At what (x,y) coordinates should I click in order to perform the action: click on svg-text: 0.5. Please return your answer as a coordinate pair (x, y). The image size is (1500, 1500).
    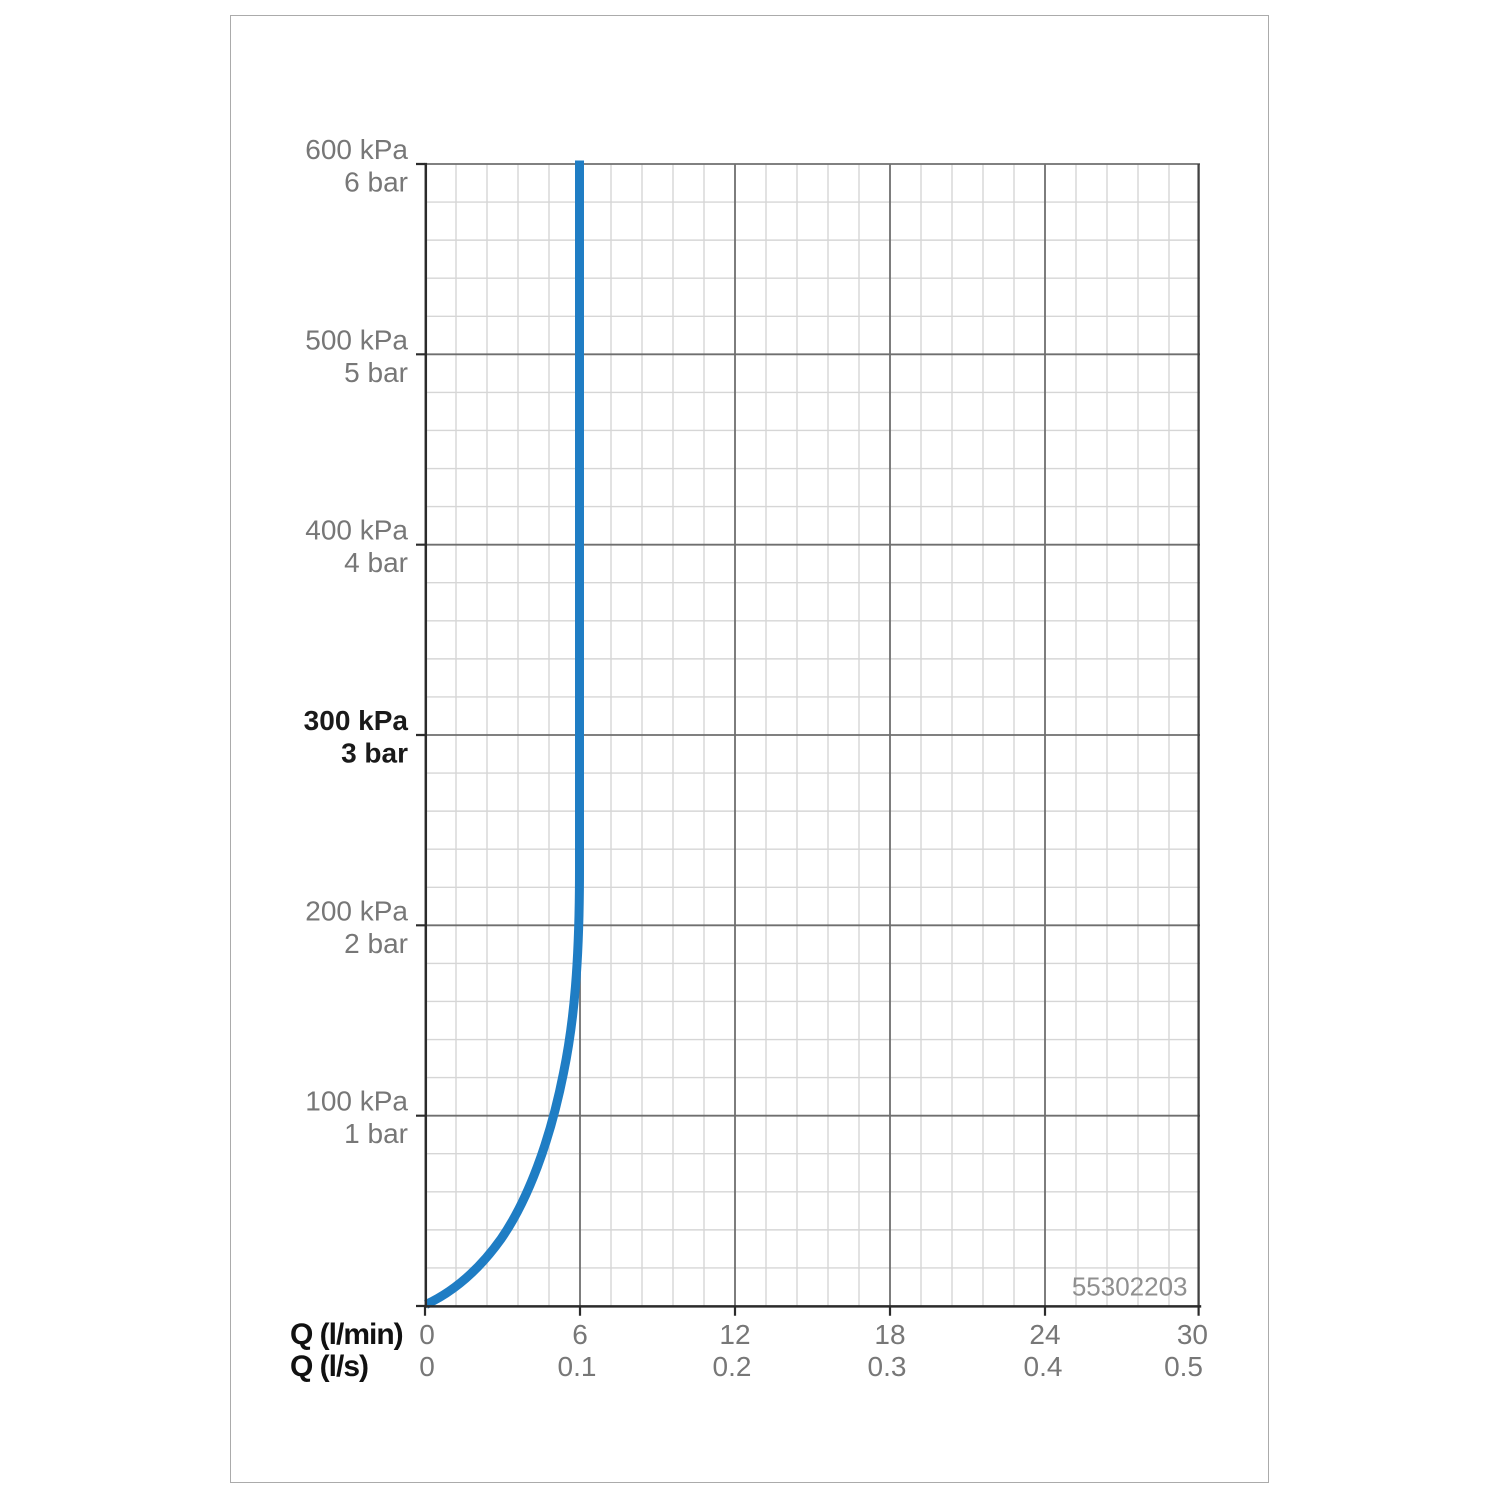
    Looking at the image, I should click on (1183, 1366).